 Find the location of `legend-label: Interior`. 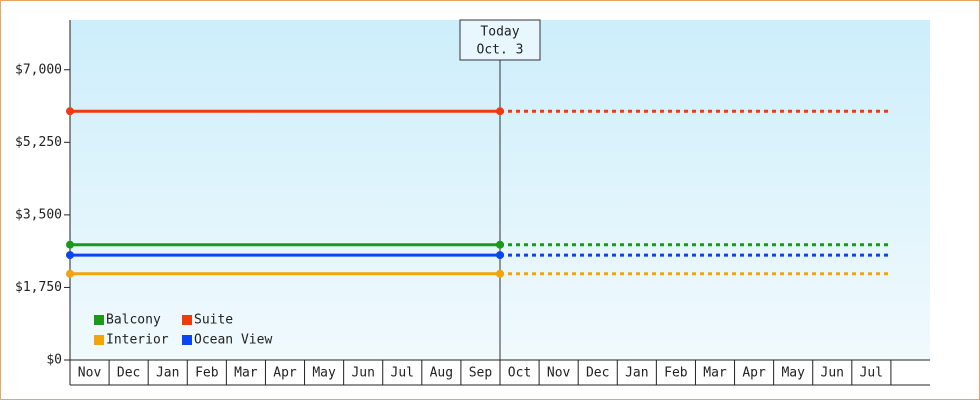

legend-label: Interior is located at coordinates (137, 340).